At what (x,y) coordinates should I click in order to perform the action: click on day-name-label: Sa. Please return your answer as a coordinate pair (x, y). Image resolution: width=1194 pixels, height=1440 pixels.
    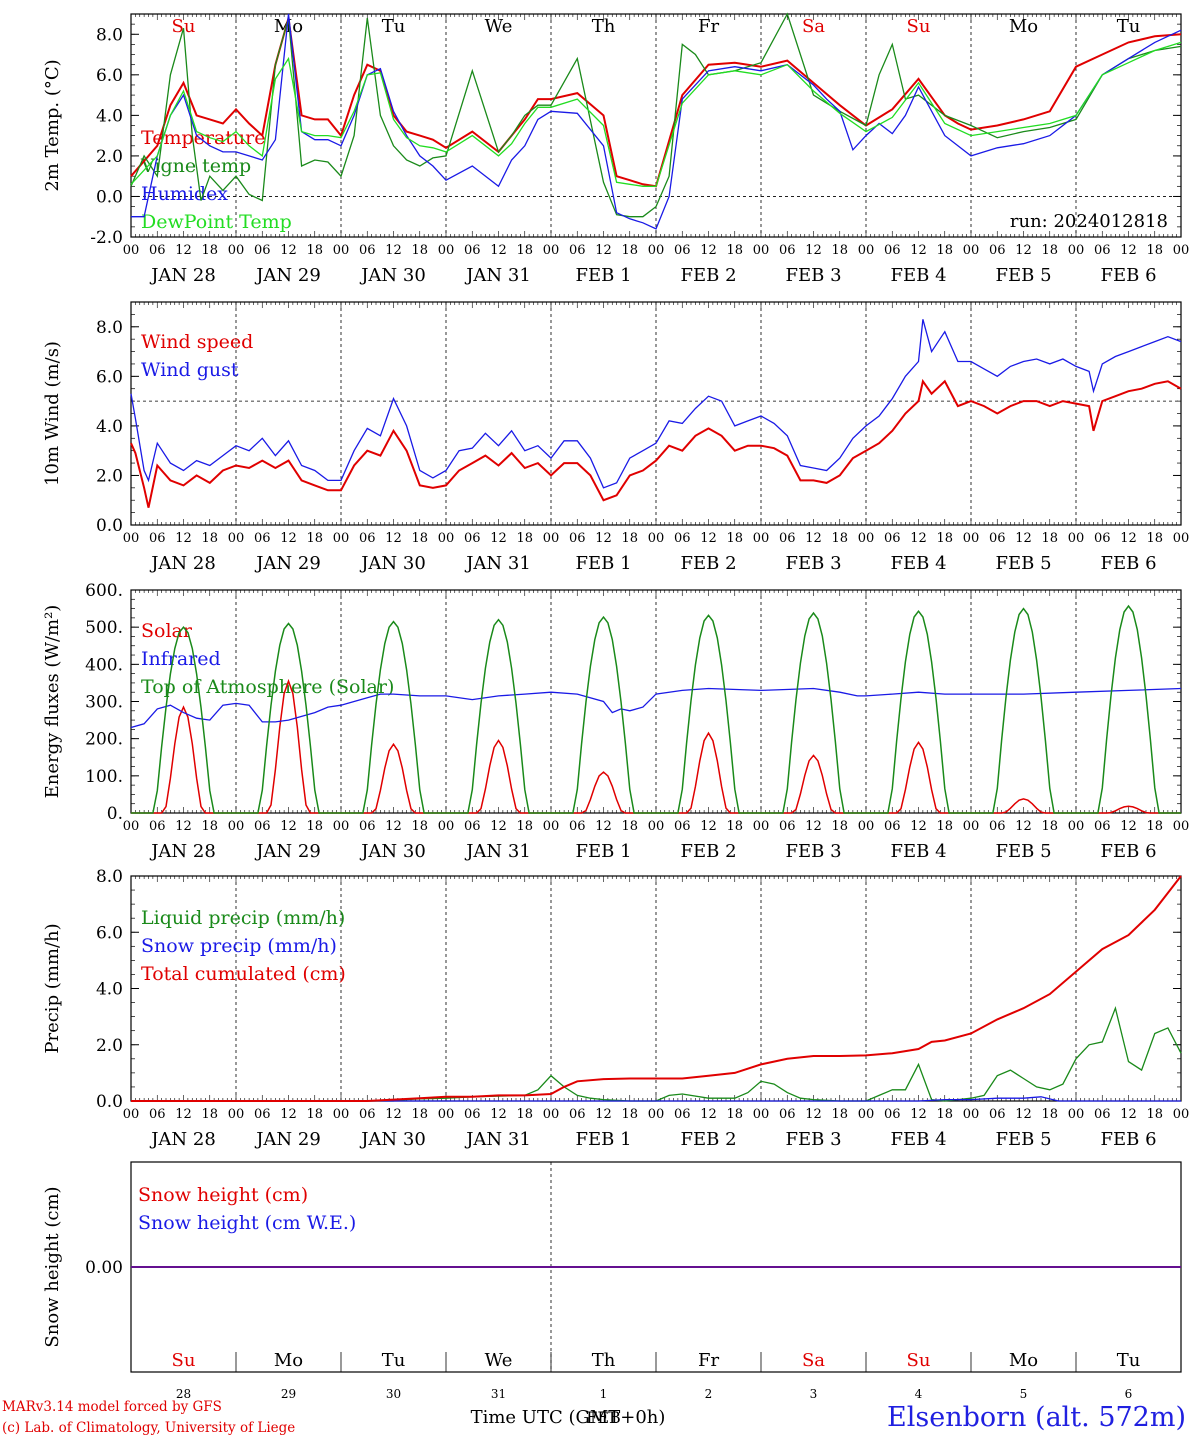
    Looking at the image, I should click on (813, 26).